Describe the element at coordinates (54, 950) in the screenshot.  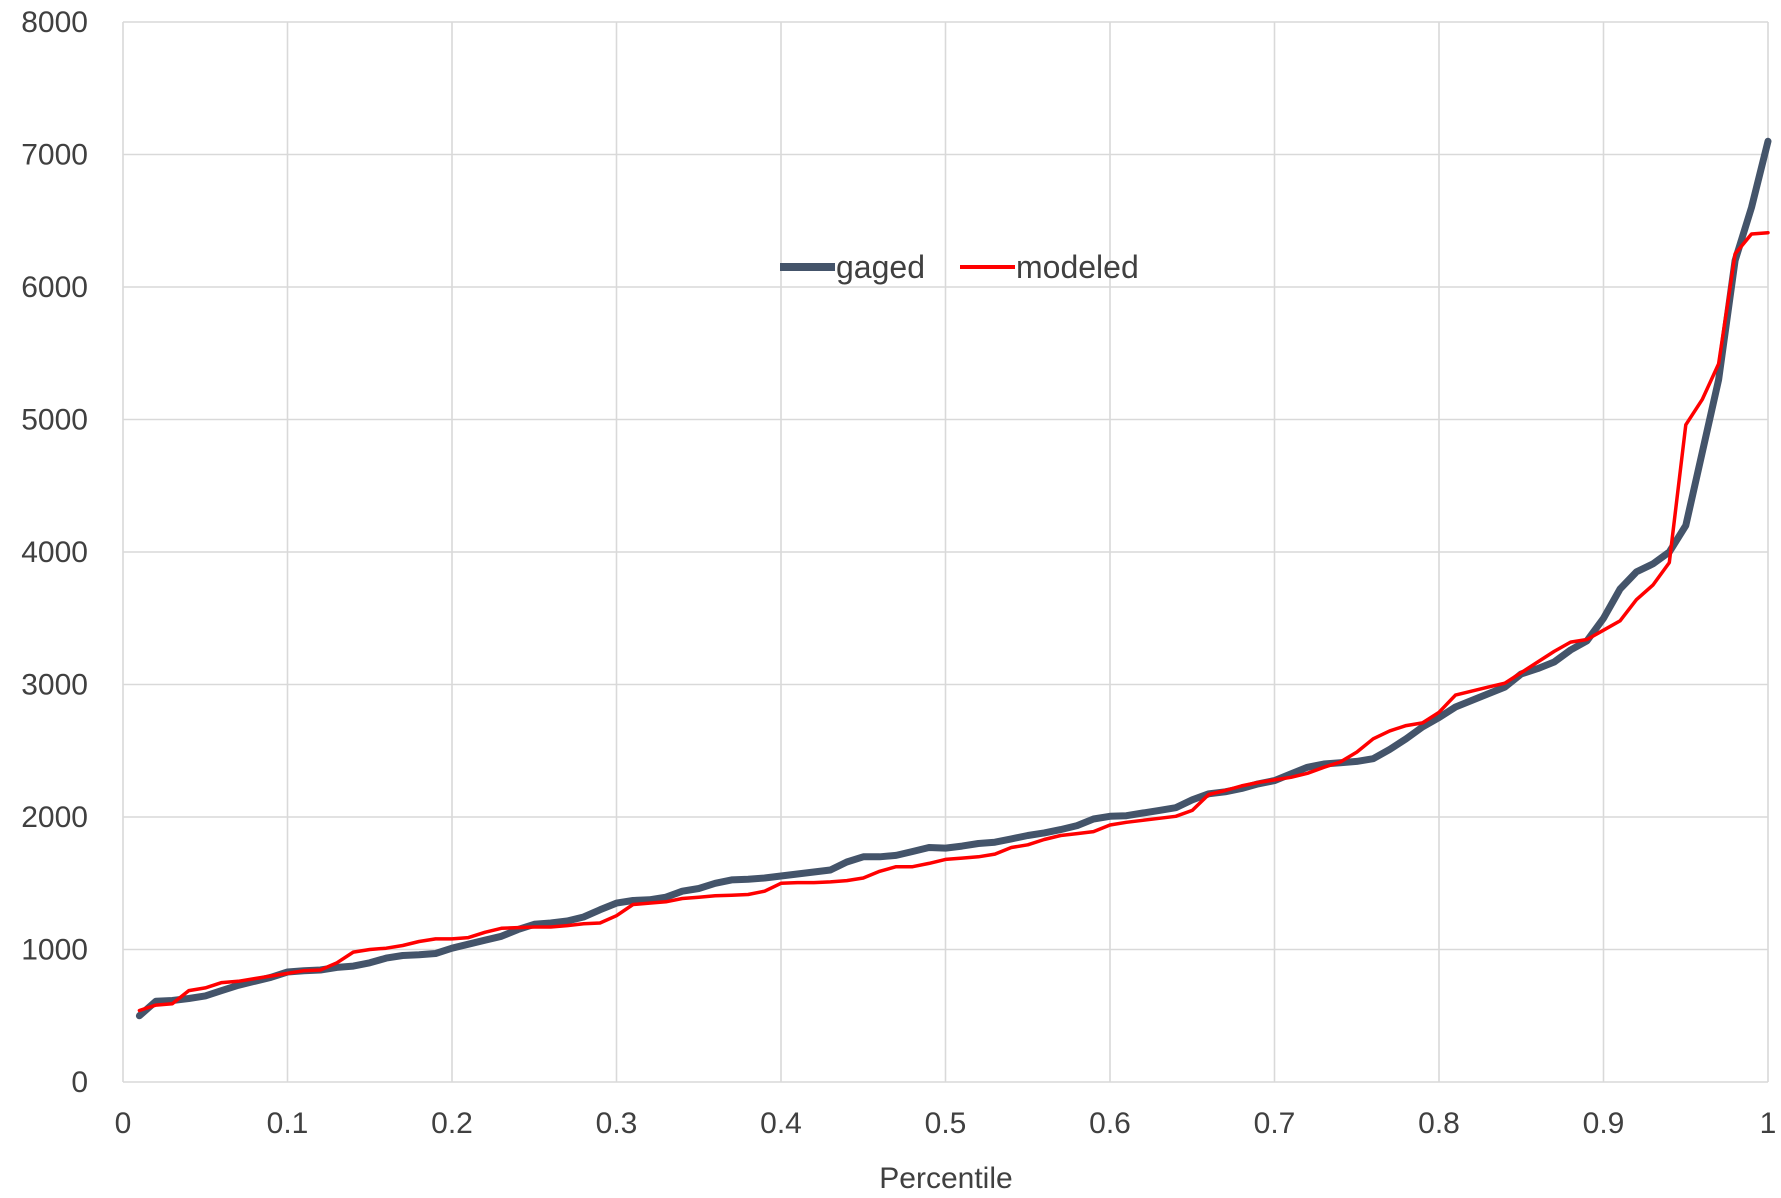
I see `y-tick-label: 1000` at that location.